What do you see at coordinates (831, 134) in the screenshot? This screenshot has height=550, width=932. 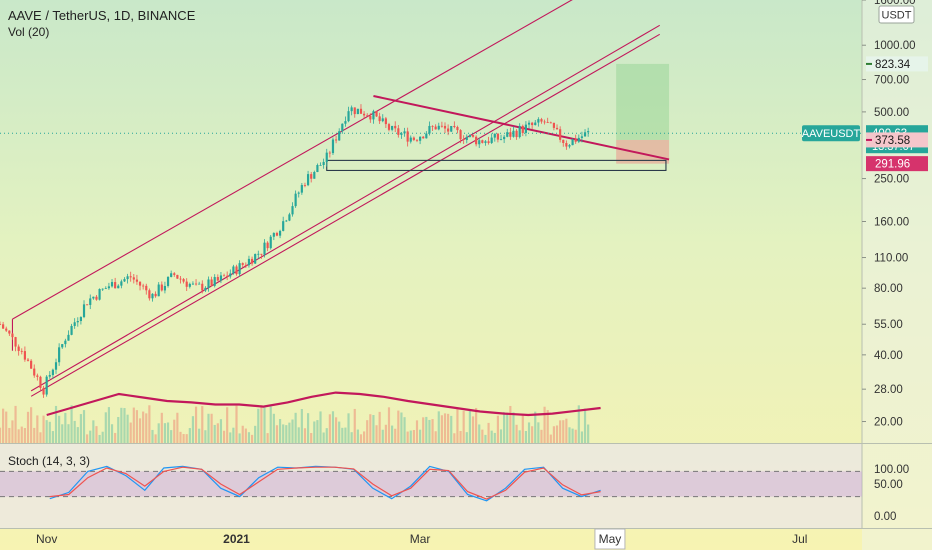 I see `ticker-tag-label: AAVEUSDT` at bounding box center [831, 134].